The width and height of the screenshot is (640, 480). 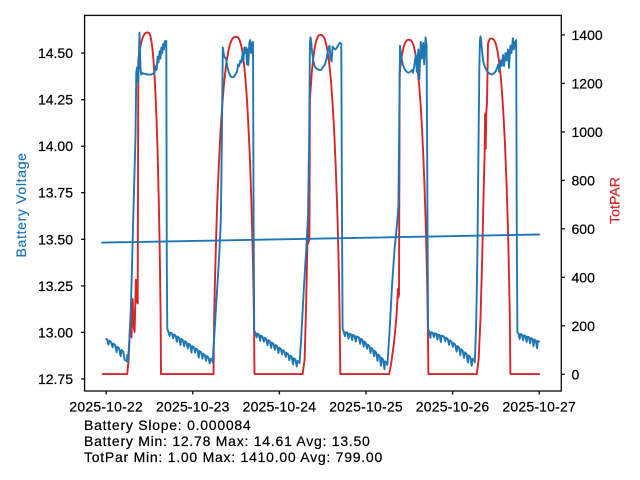 I want to click on svg-text: 2025-10-22, so click(x=106, y=407).